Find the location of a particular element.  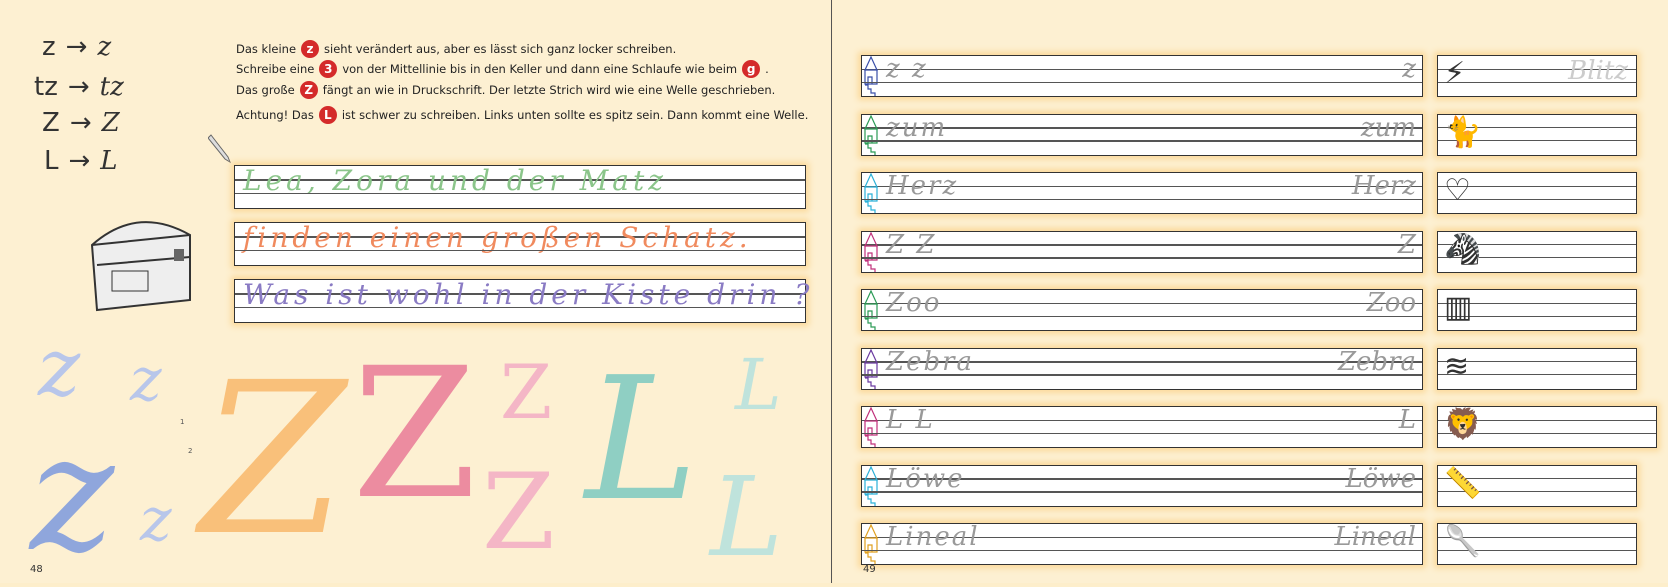

cat-icon: 🐈 is located at coordinates (1463, 132).